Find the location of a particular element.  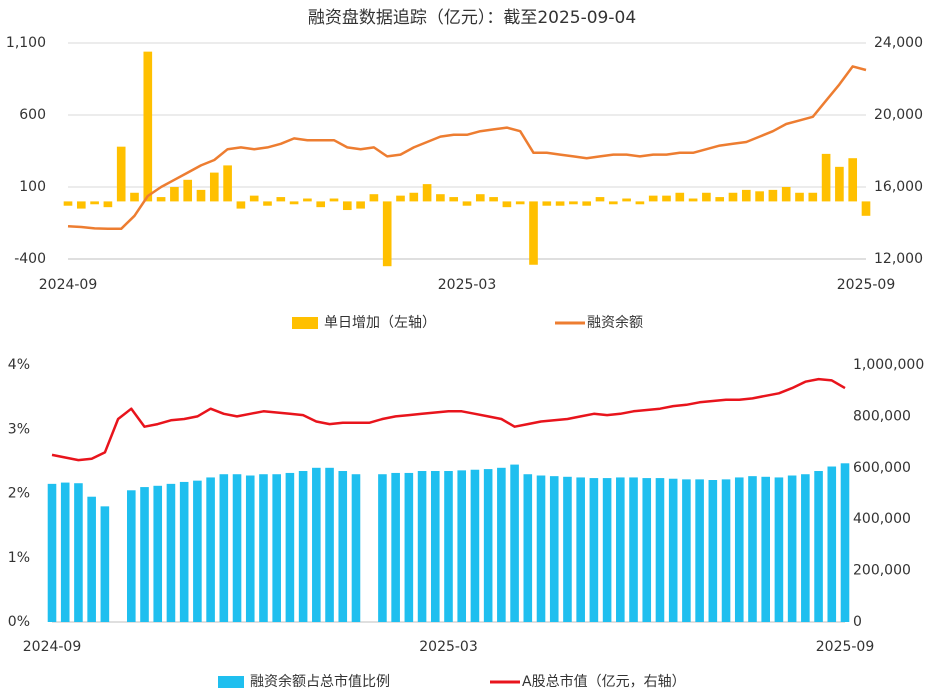

y2-tick-label: 12,000 is located at coordinates (898, 259).